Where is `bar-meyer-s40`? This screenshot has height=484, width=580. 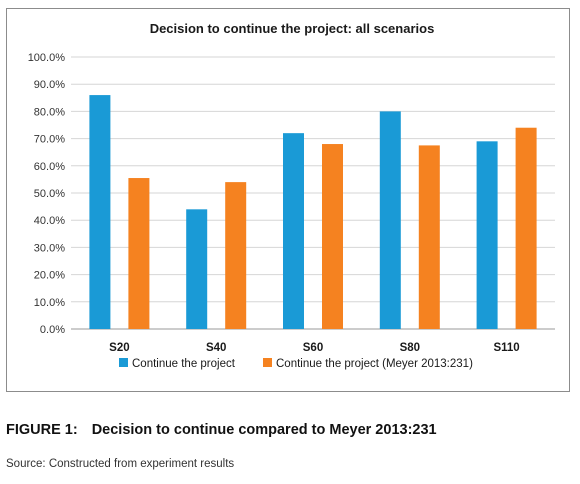
bar-meyer-s40 is located at coordinates (236, 255).